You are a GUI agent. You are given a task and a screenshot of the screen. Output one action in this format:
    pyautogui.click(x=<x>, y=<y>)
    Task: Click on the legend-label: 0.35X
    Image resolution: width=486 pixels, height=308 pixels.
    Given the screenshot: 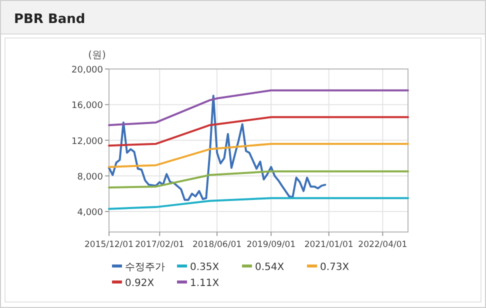 What is the action you would take?
    pyautogui.click(x=205, y=267)
    